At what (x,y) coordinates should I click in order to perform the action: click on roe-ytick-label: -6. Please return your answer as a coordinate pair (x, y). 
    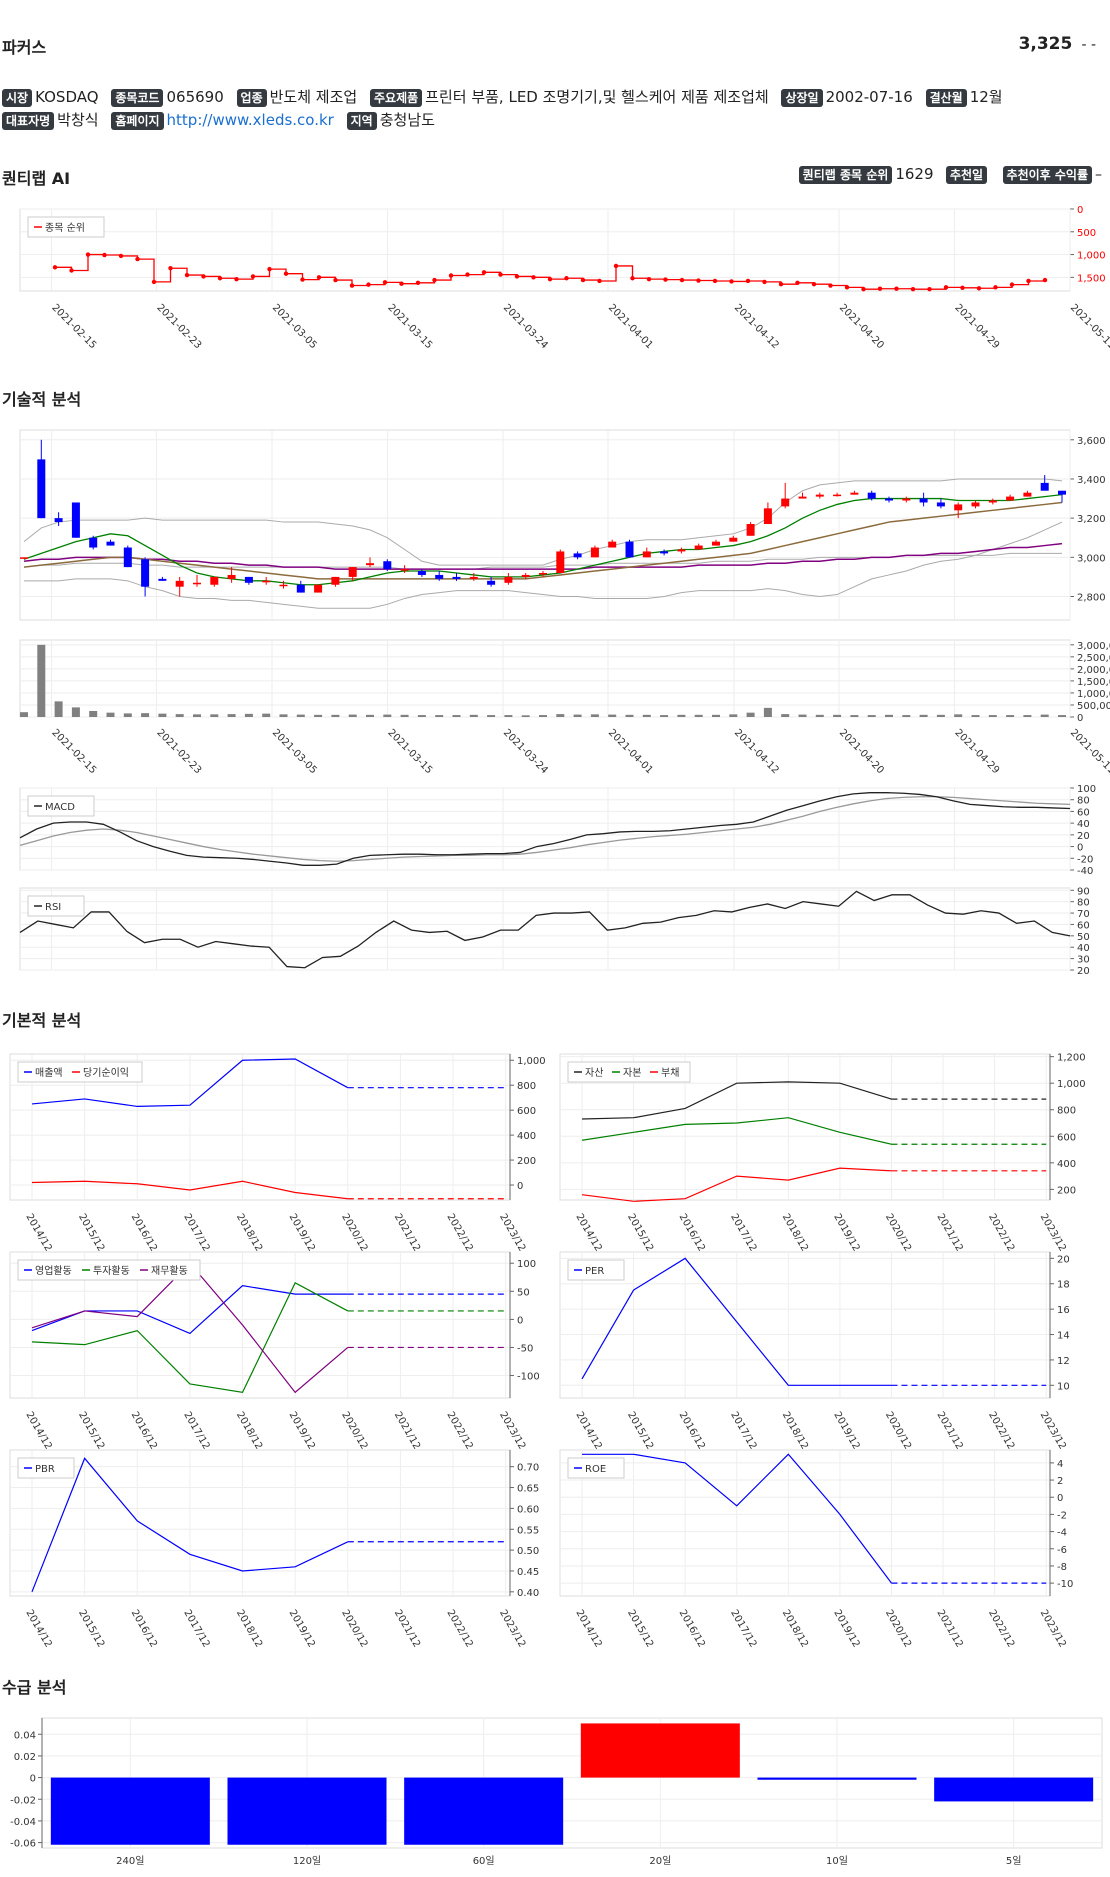
    Looking at the image, I should click on (1062, 1550).